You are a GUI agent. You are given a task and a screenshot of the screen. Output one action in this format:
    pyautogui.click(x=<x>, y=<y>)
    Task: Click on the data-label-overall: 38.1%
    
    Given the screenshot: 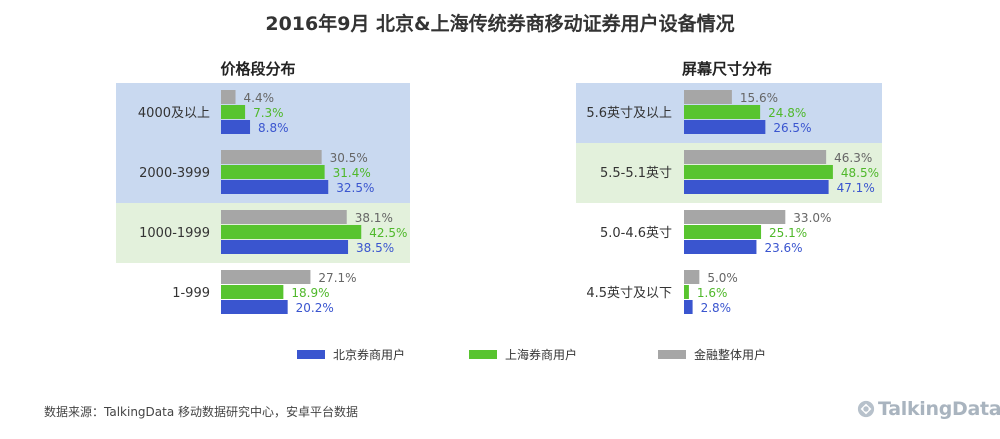 What is the action you would take?
    pyautogui.click(x=374, y=218)
    